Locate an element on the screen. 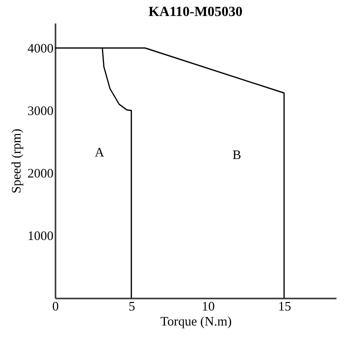  y-tick-label: 2000 is located at coordinates (41, 173).